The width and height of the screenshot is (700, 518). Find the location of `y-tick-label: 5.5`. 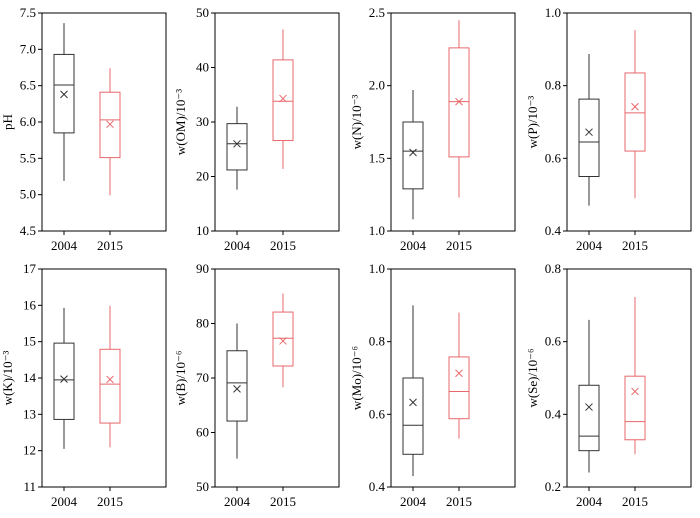

y-tick-label: 5.5 is located at coordinates (28, 157).